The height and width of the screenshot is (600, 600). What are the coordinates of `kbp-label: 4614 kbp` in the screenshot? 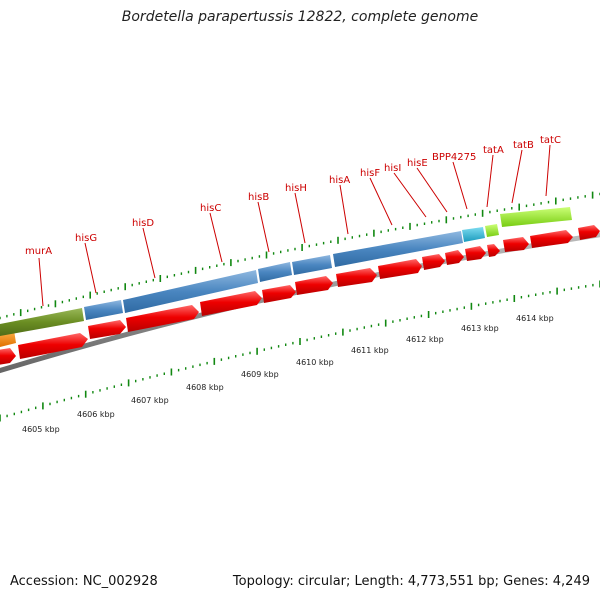 It's located at (535, 318).